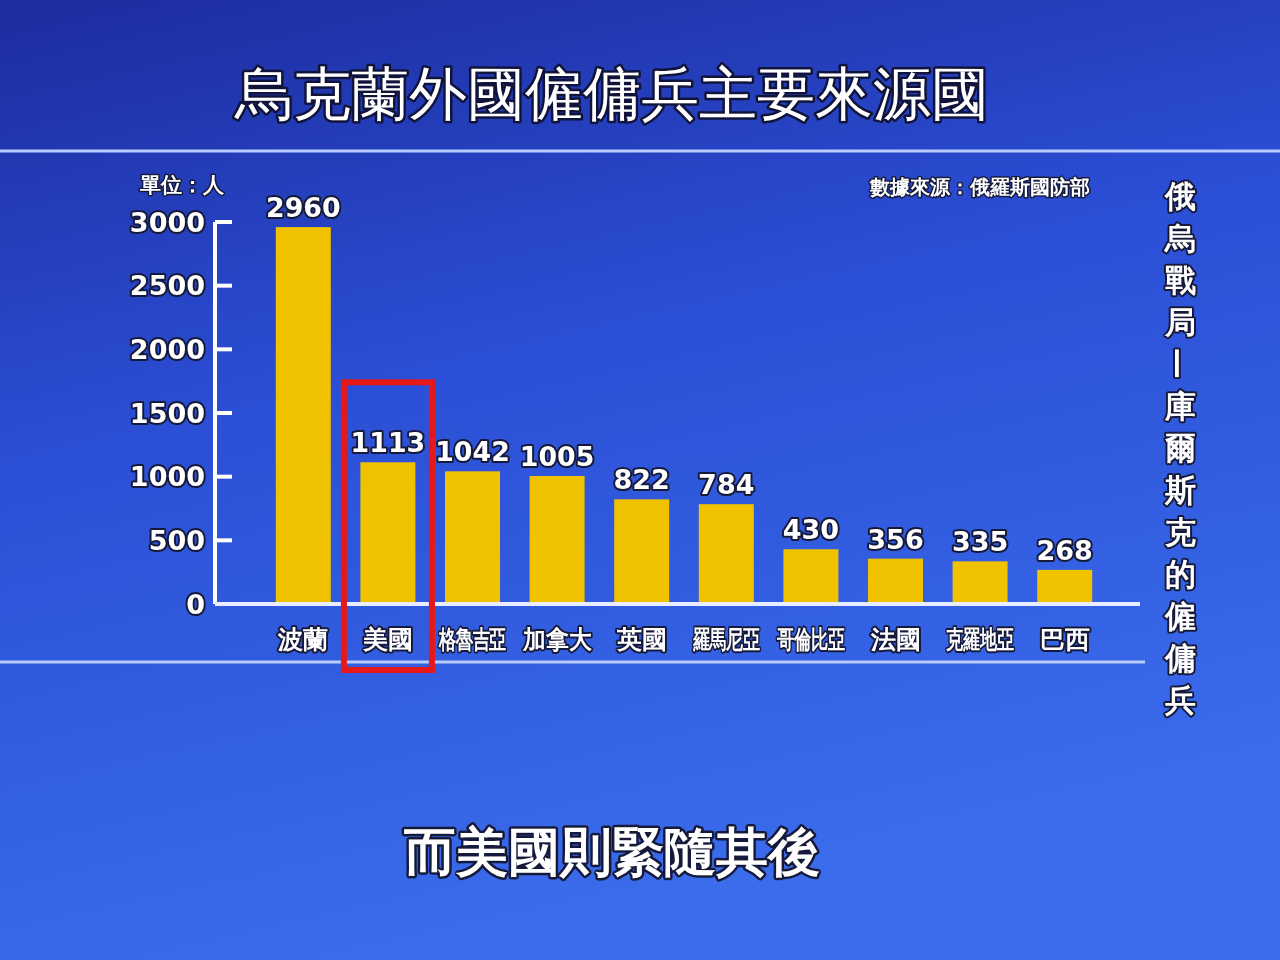 The image size is (1280, 960). I want to click on y-tick-label: 1500, so click(167, 413).